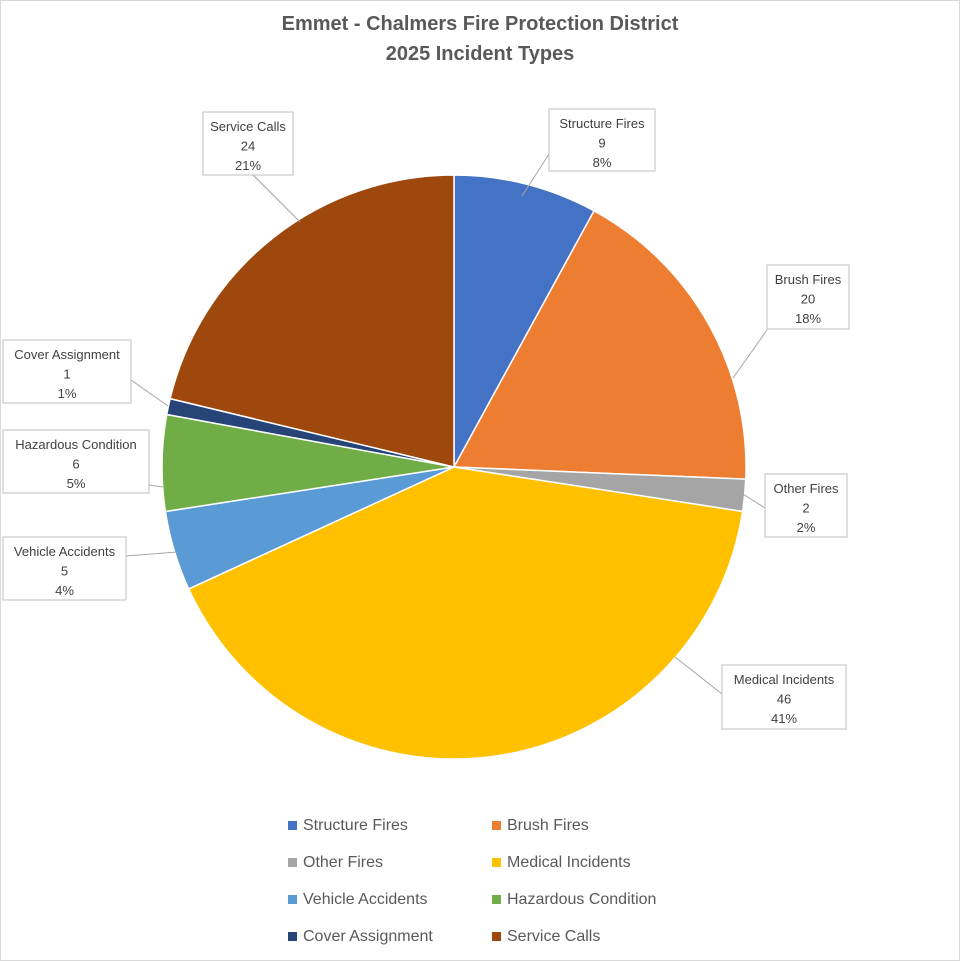  Describe the element at coordinates (808, 279) in the screenshot. I see `data-label-category-brush-fires: Brush Fires` at that location.